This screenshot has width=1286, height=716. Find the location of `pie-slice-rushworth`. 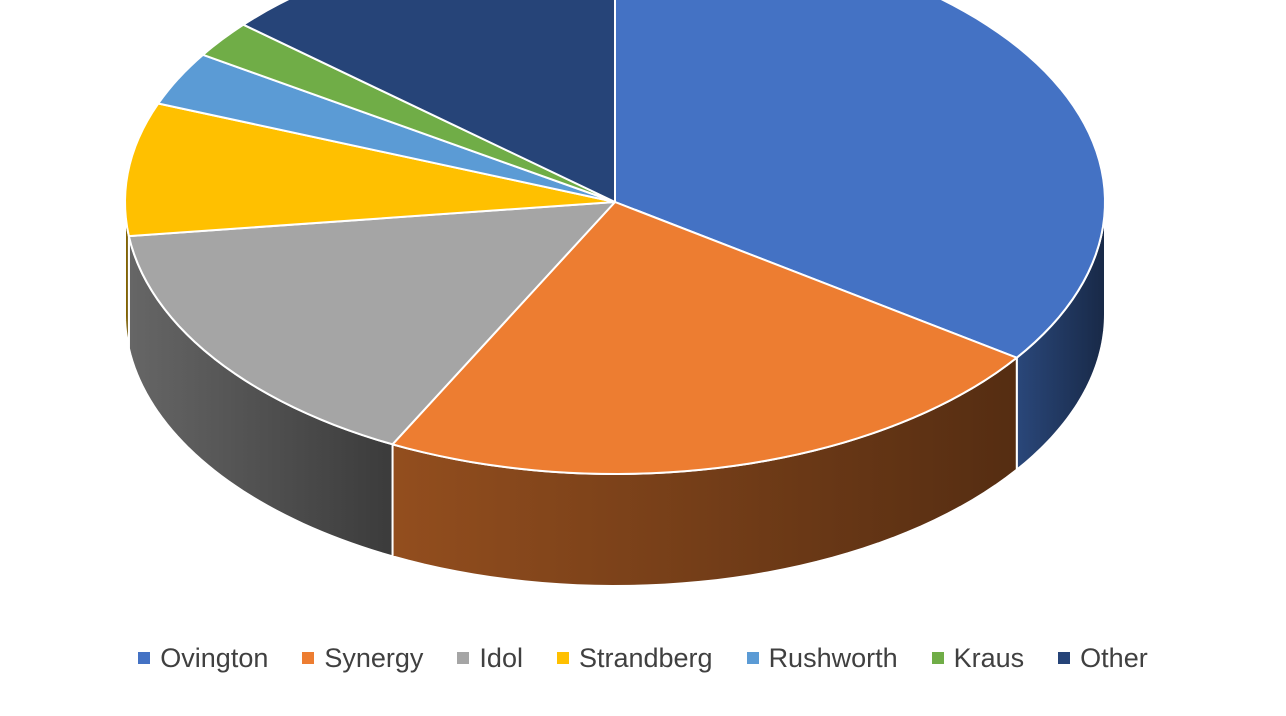

pie-slice-rushworth is located at coordinates (386, 128).